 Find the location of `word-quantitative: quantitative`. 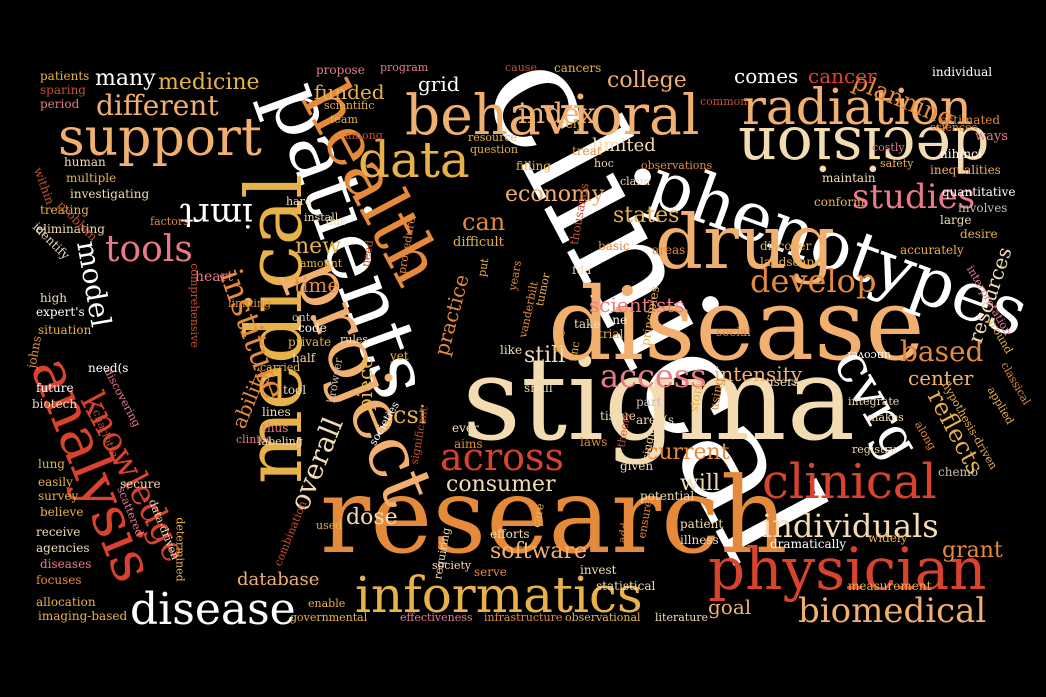

word-quantitative: quantitative is located at coordinates (979, 192).